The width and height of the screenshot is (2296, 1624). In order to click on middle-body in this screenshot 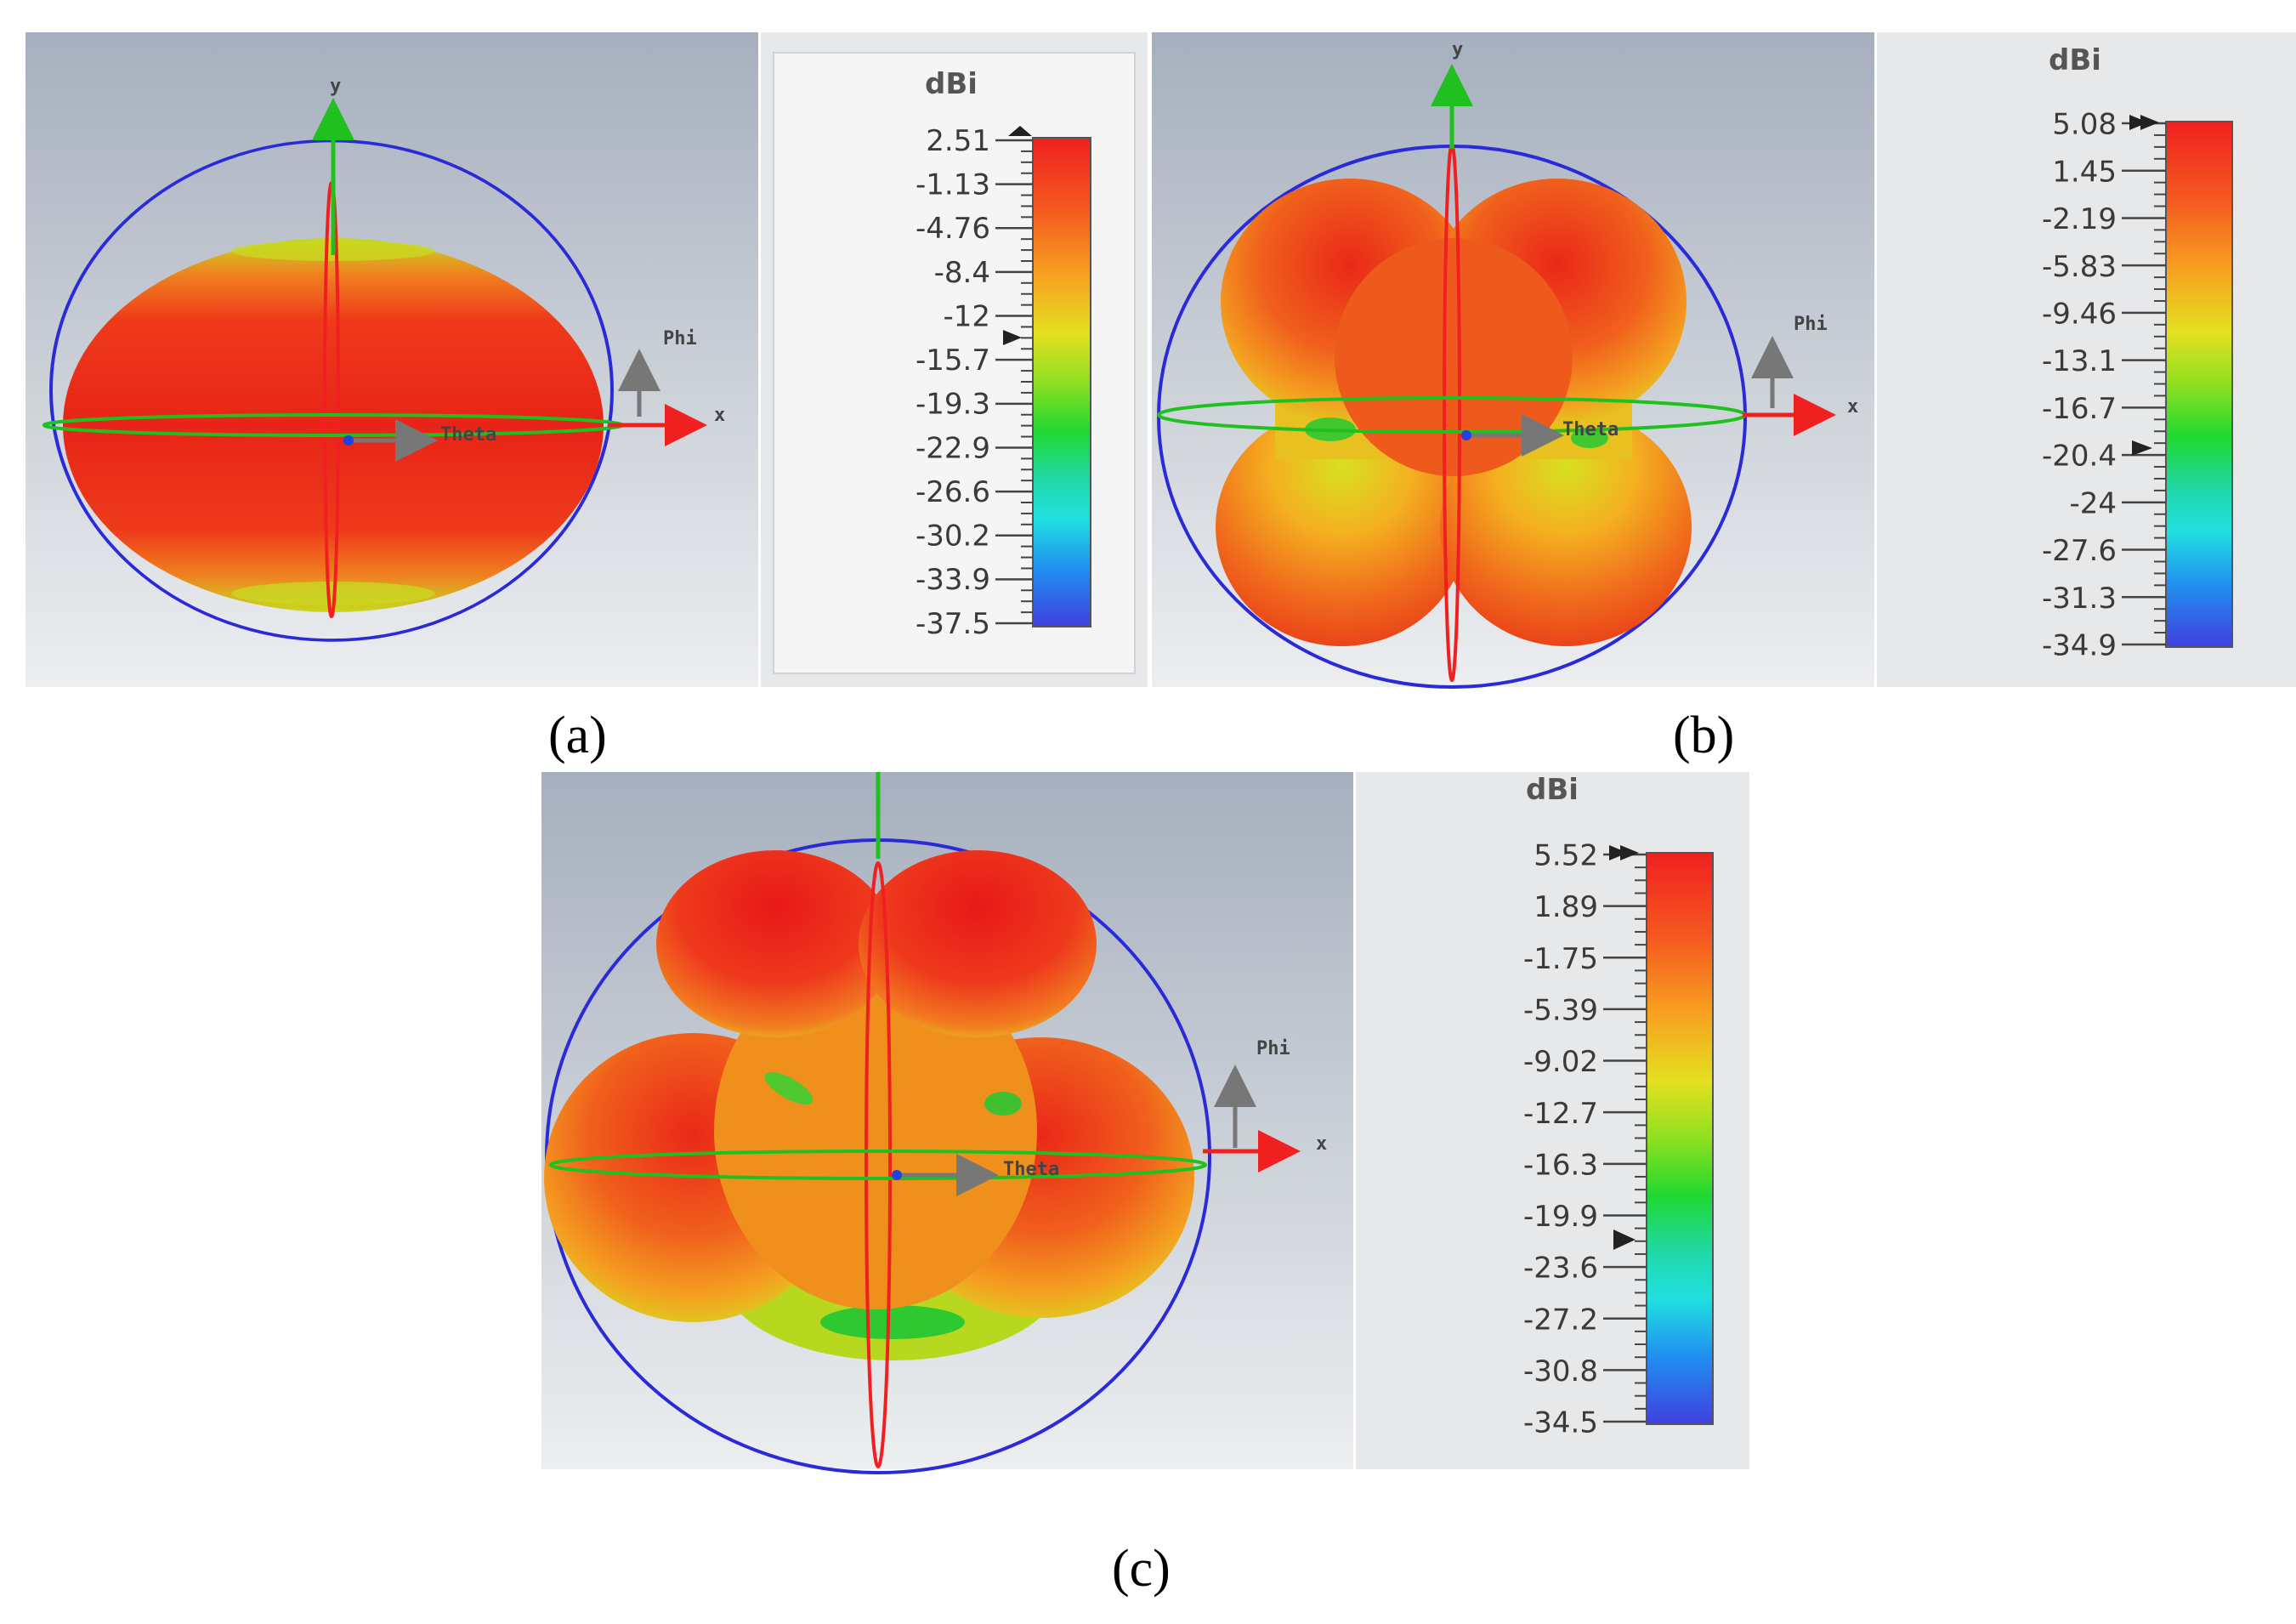, I will do `click(875, 1130)`.